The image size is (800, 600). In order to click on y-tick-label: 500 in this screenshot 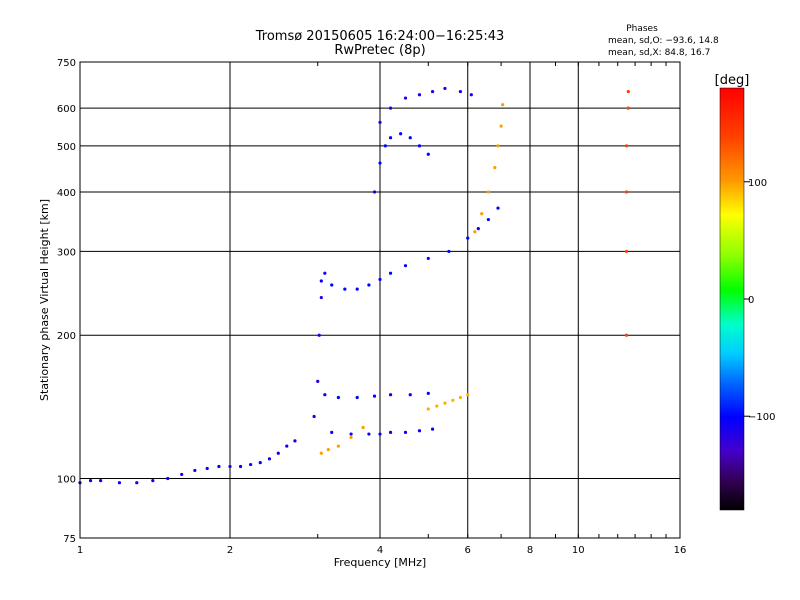, I will do `click(66, 147)`.